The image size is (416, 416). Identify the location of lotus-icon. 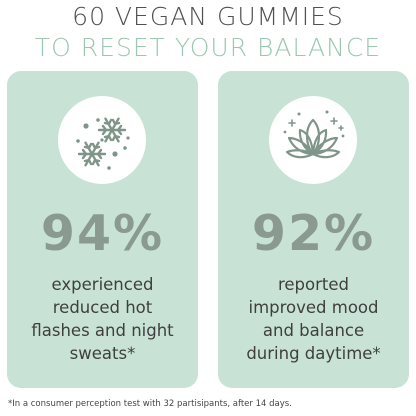
(314, 134).